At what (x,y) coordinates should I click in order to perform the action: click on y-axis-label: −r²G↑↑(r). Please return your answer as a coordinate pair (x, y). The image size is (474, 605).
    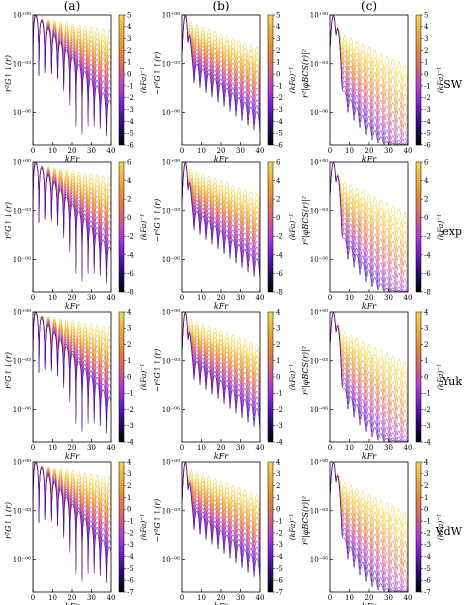
    Looking at the image, I should click on (157, 74).